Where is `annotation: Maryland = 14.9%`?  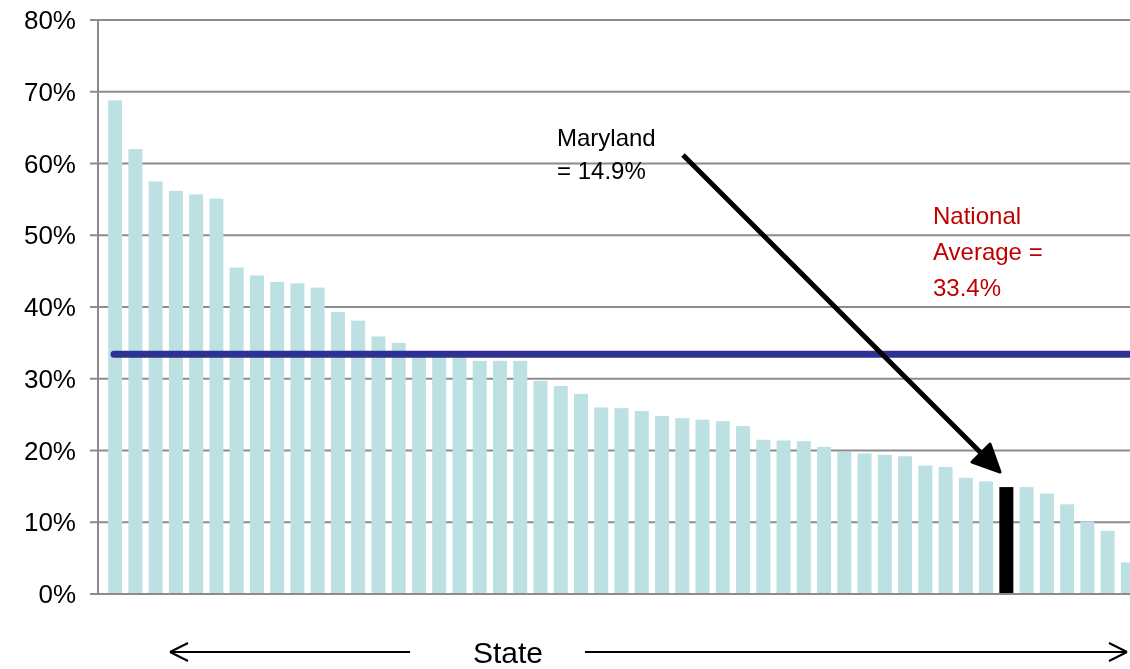
annotation: Maryland = 14.9% is located at coordinates (606, 154).